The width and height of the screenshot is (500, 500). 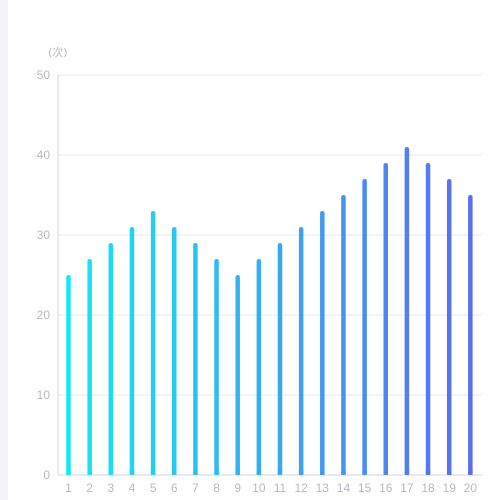 What do you see at coordinates (428, 488) in the screenshot?
I see `x-tick-label: 18` at bounding box center [428, 488].